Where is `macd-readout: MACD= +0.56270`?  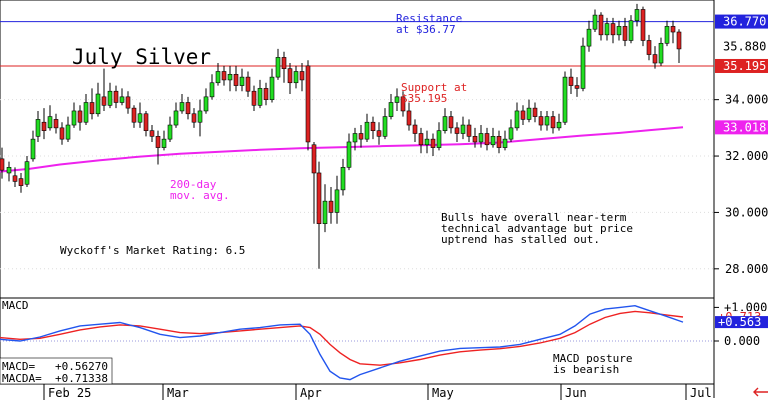 macd-readout: MACD= +0.56270 is located at coordinates (55, 366).